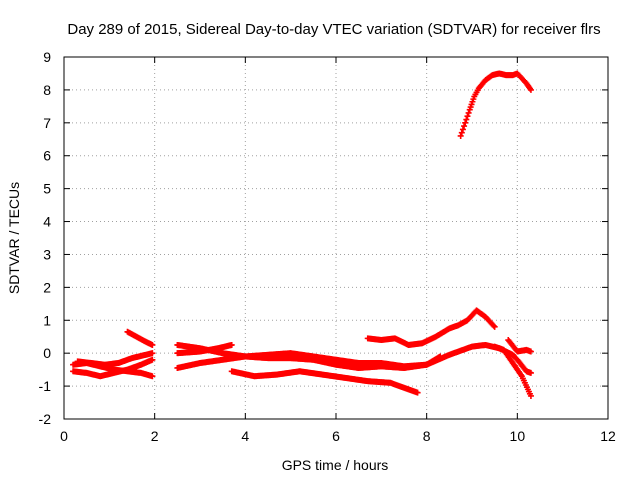 The width and height of the screenshot is (640, 480). I want to click on series-track-d, so click(140, 338).